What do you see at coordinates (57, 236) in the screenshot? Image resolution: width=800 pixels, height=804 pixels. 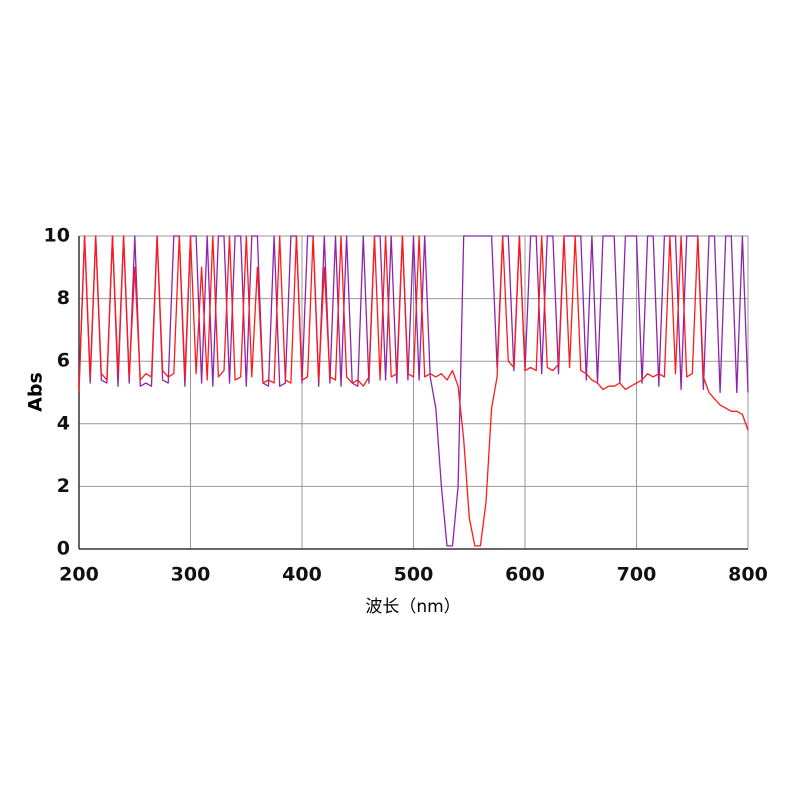 I see `y-tick-label: 10` at bounding box center [57, 236].